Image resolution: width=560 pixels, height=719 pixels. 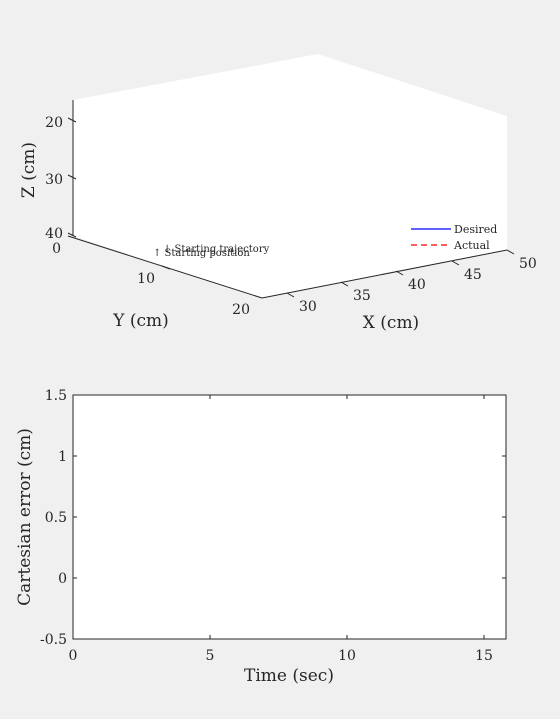 I want to click on svg-text: 1.5, so click(x=56, y=396).